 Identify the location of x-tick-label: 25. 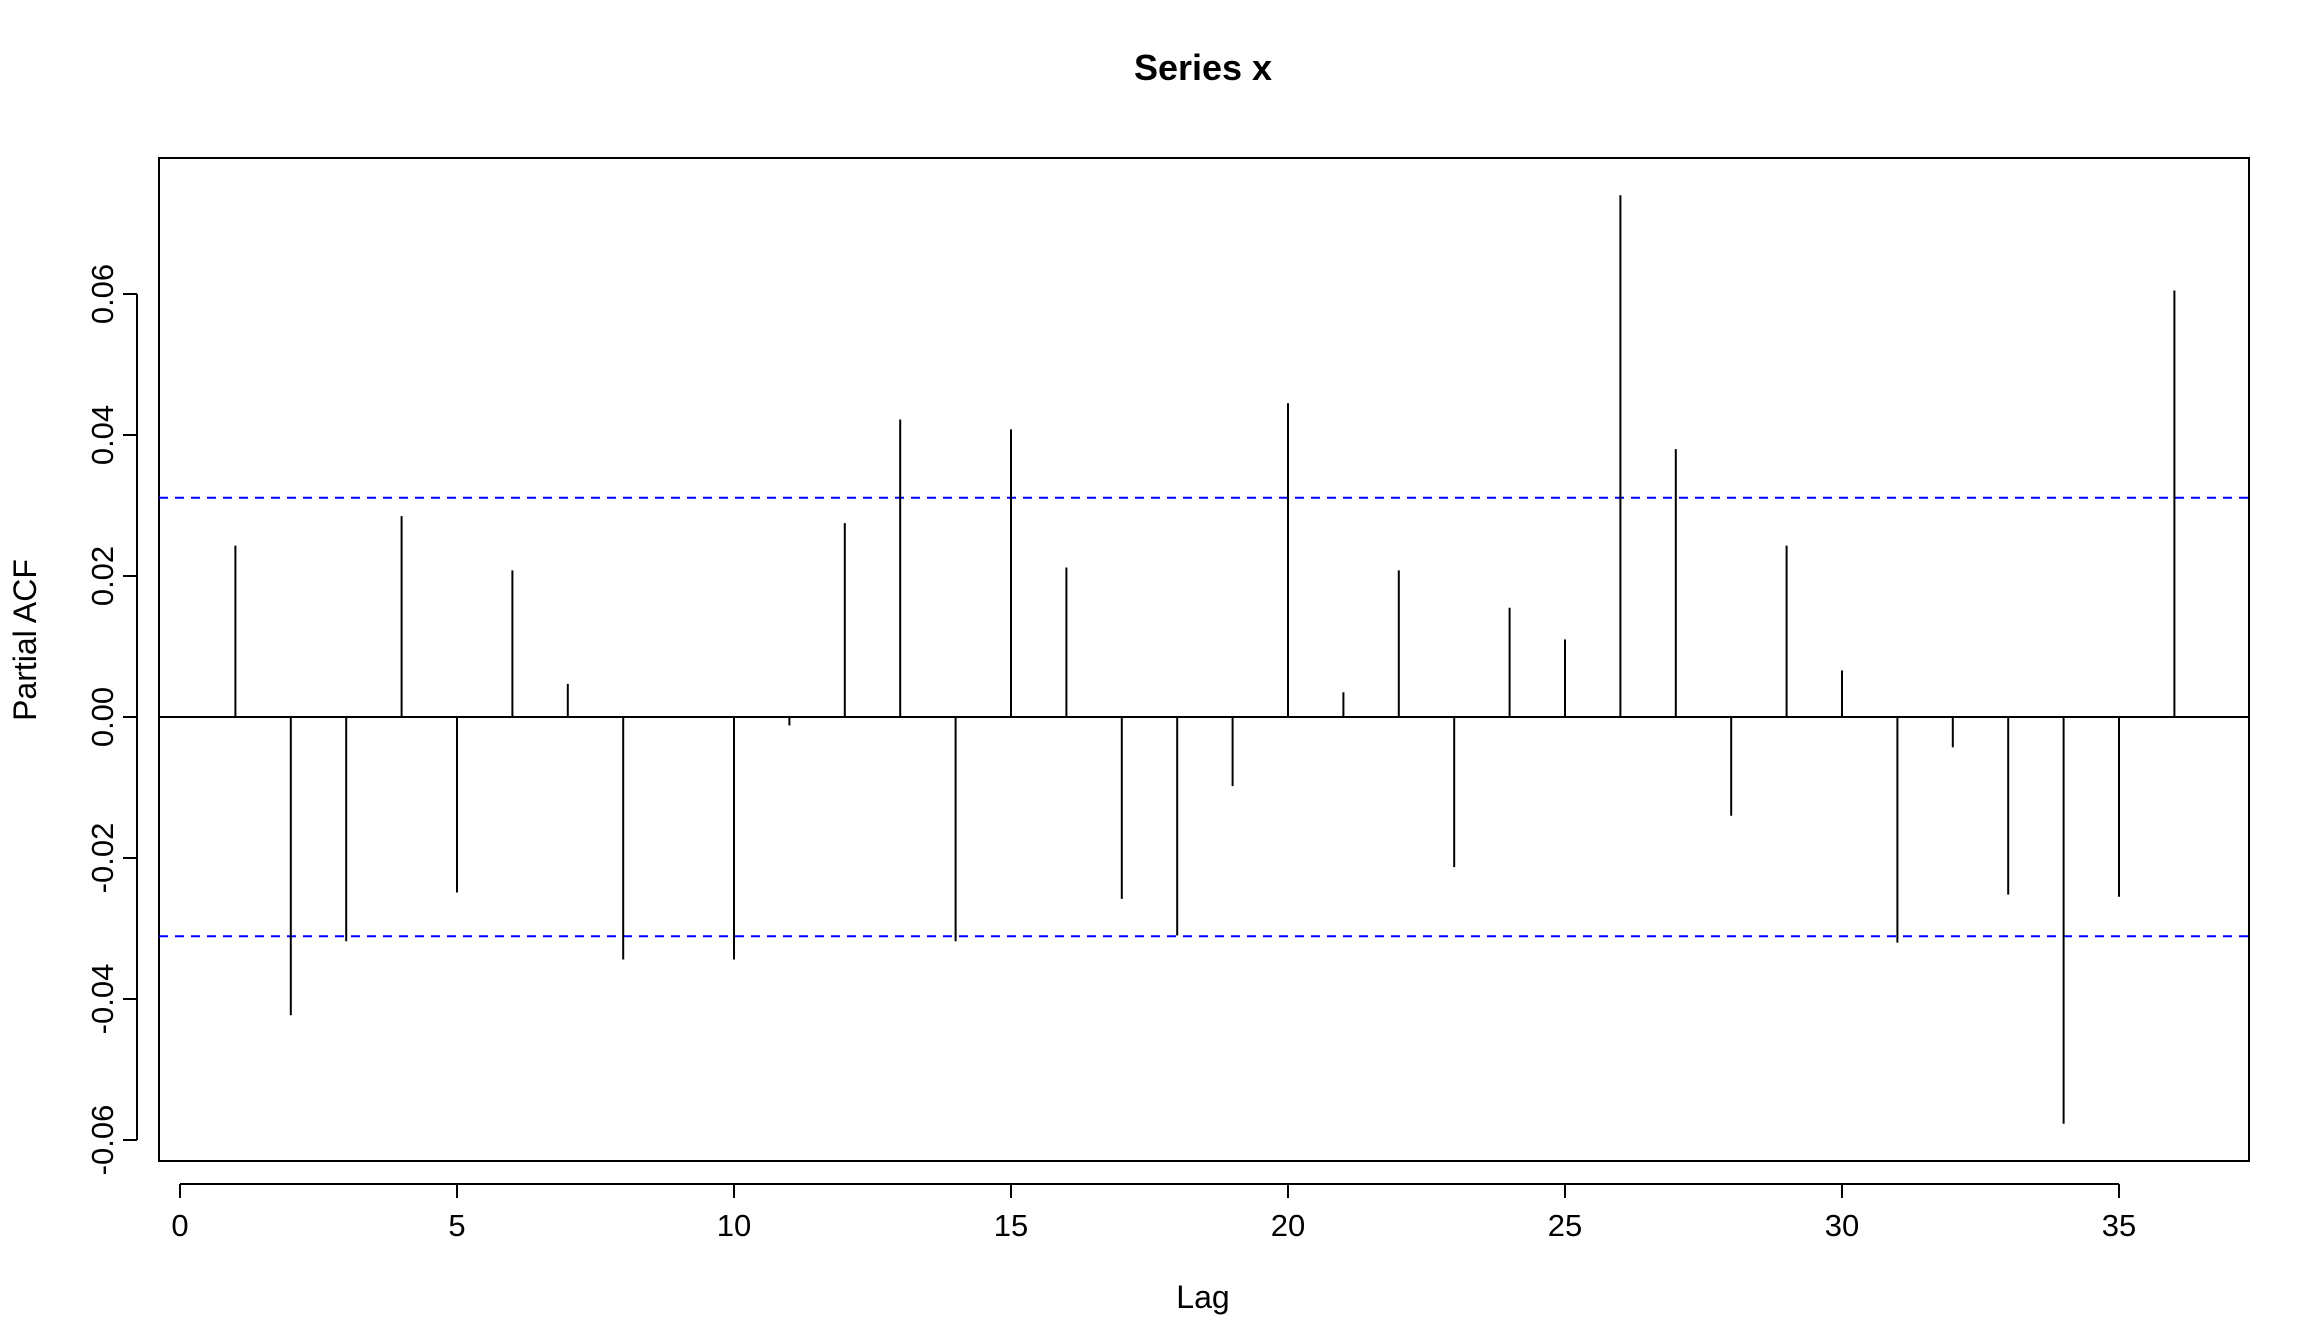
(1565, 1225).